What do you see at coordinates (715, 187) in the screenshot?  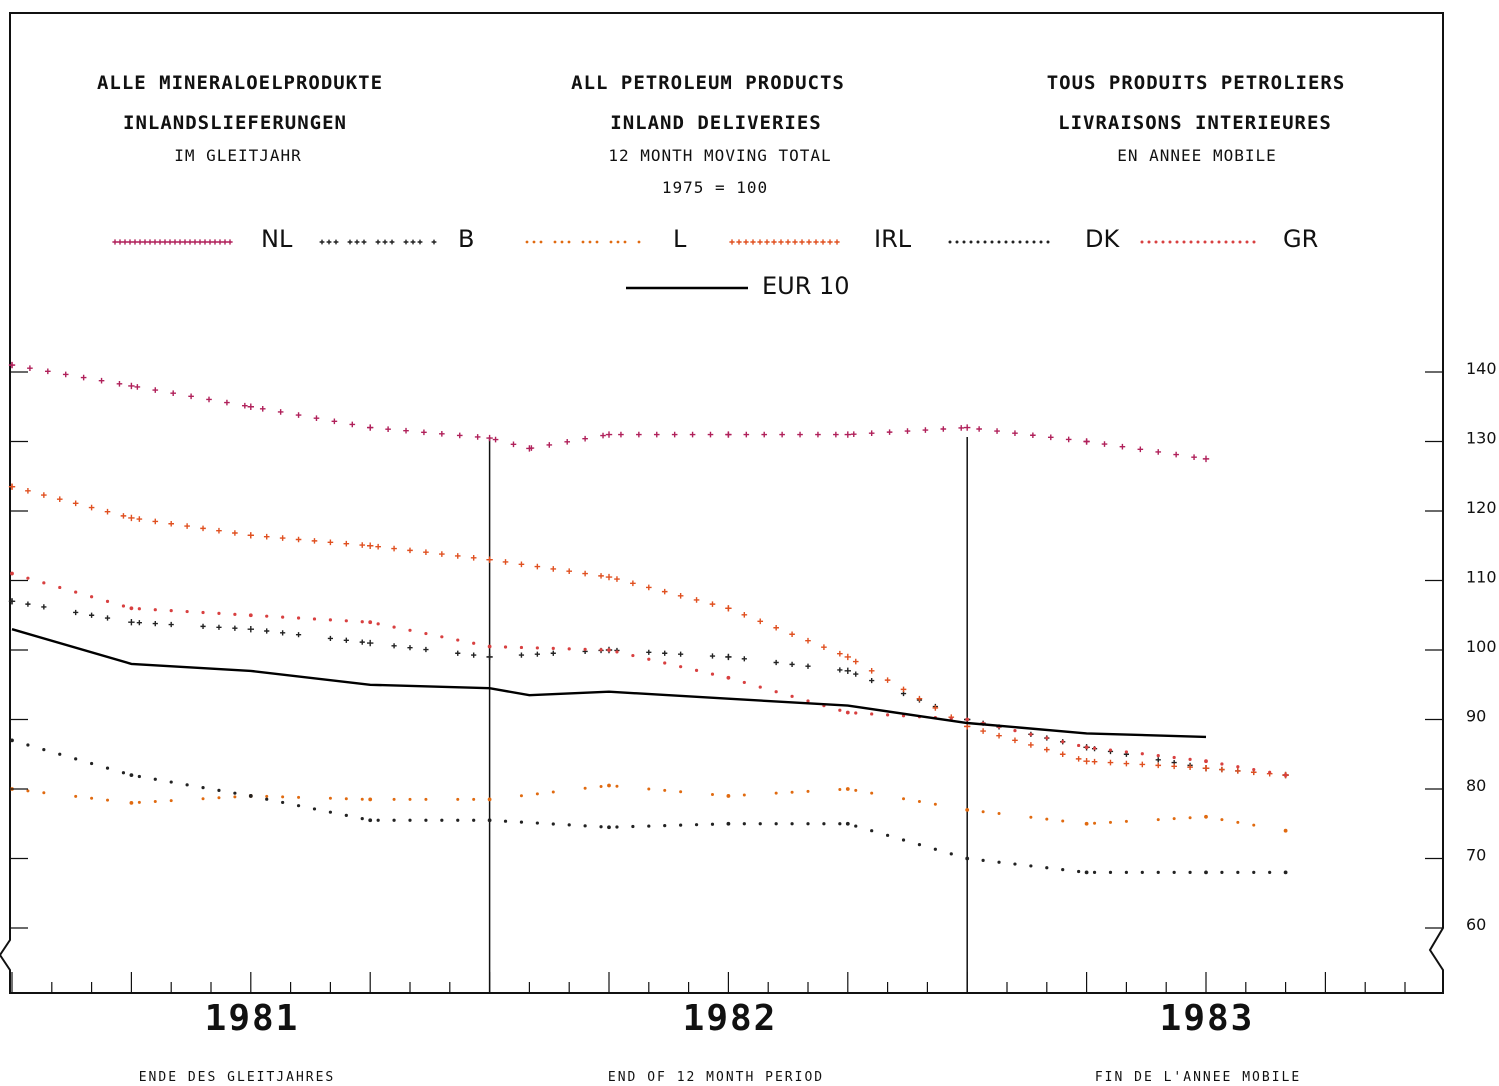 I see `title-en-line4: 1975 = 100` at bounding box center [715, 187].